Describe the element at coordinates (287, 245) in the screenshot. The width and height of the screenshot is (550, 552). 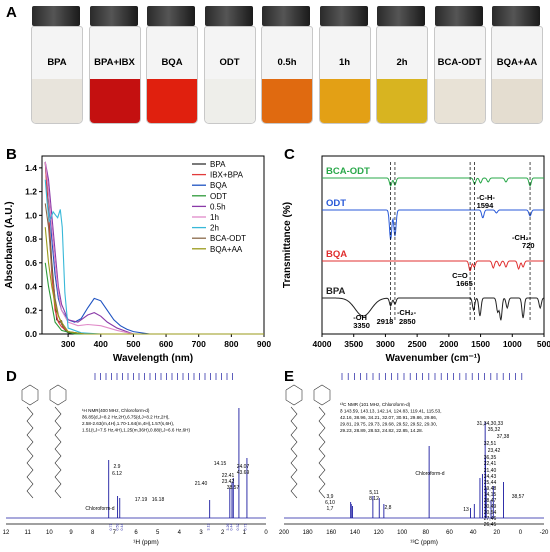
I see `y-axis-label: Transmittance (%)` at that location.